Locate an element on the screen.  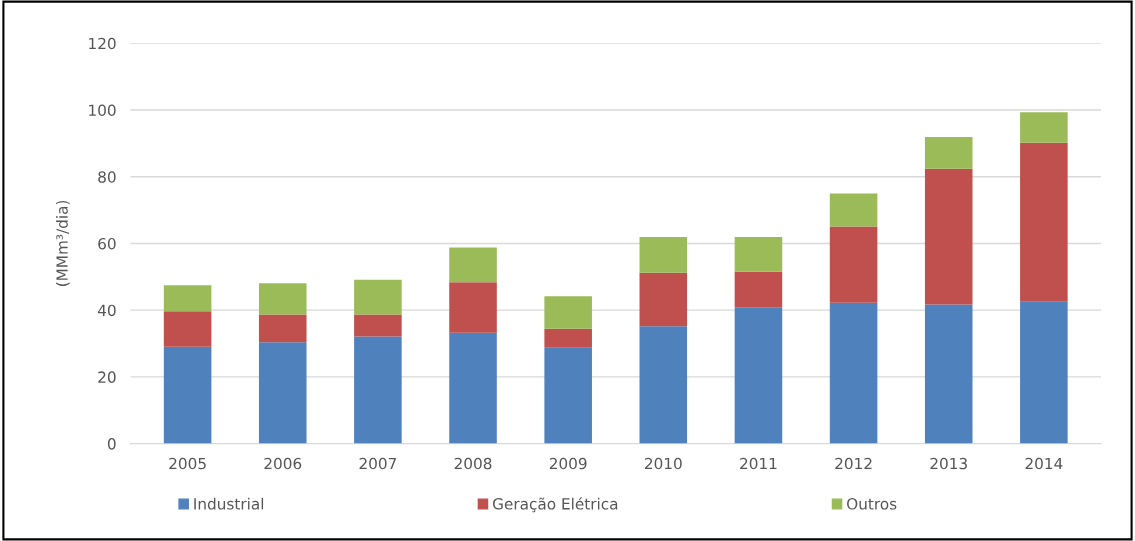
x-tick-label: 2008 is located at coordinates (473, 463).